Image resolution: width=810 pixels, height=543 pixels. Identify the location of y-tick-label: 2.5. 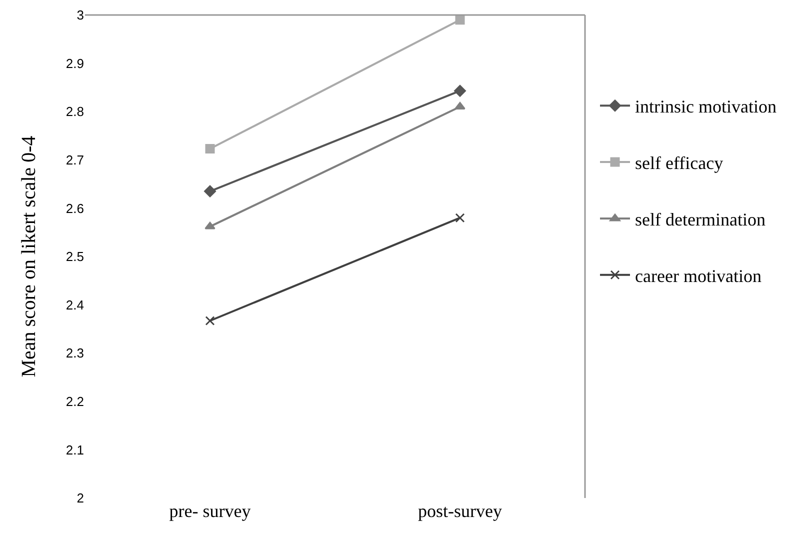
(75, 256).